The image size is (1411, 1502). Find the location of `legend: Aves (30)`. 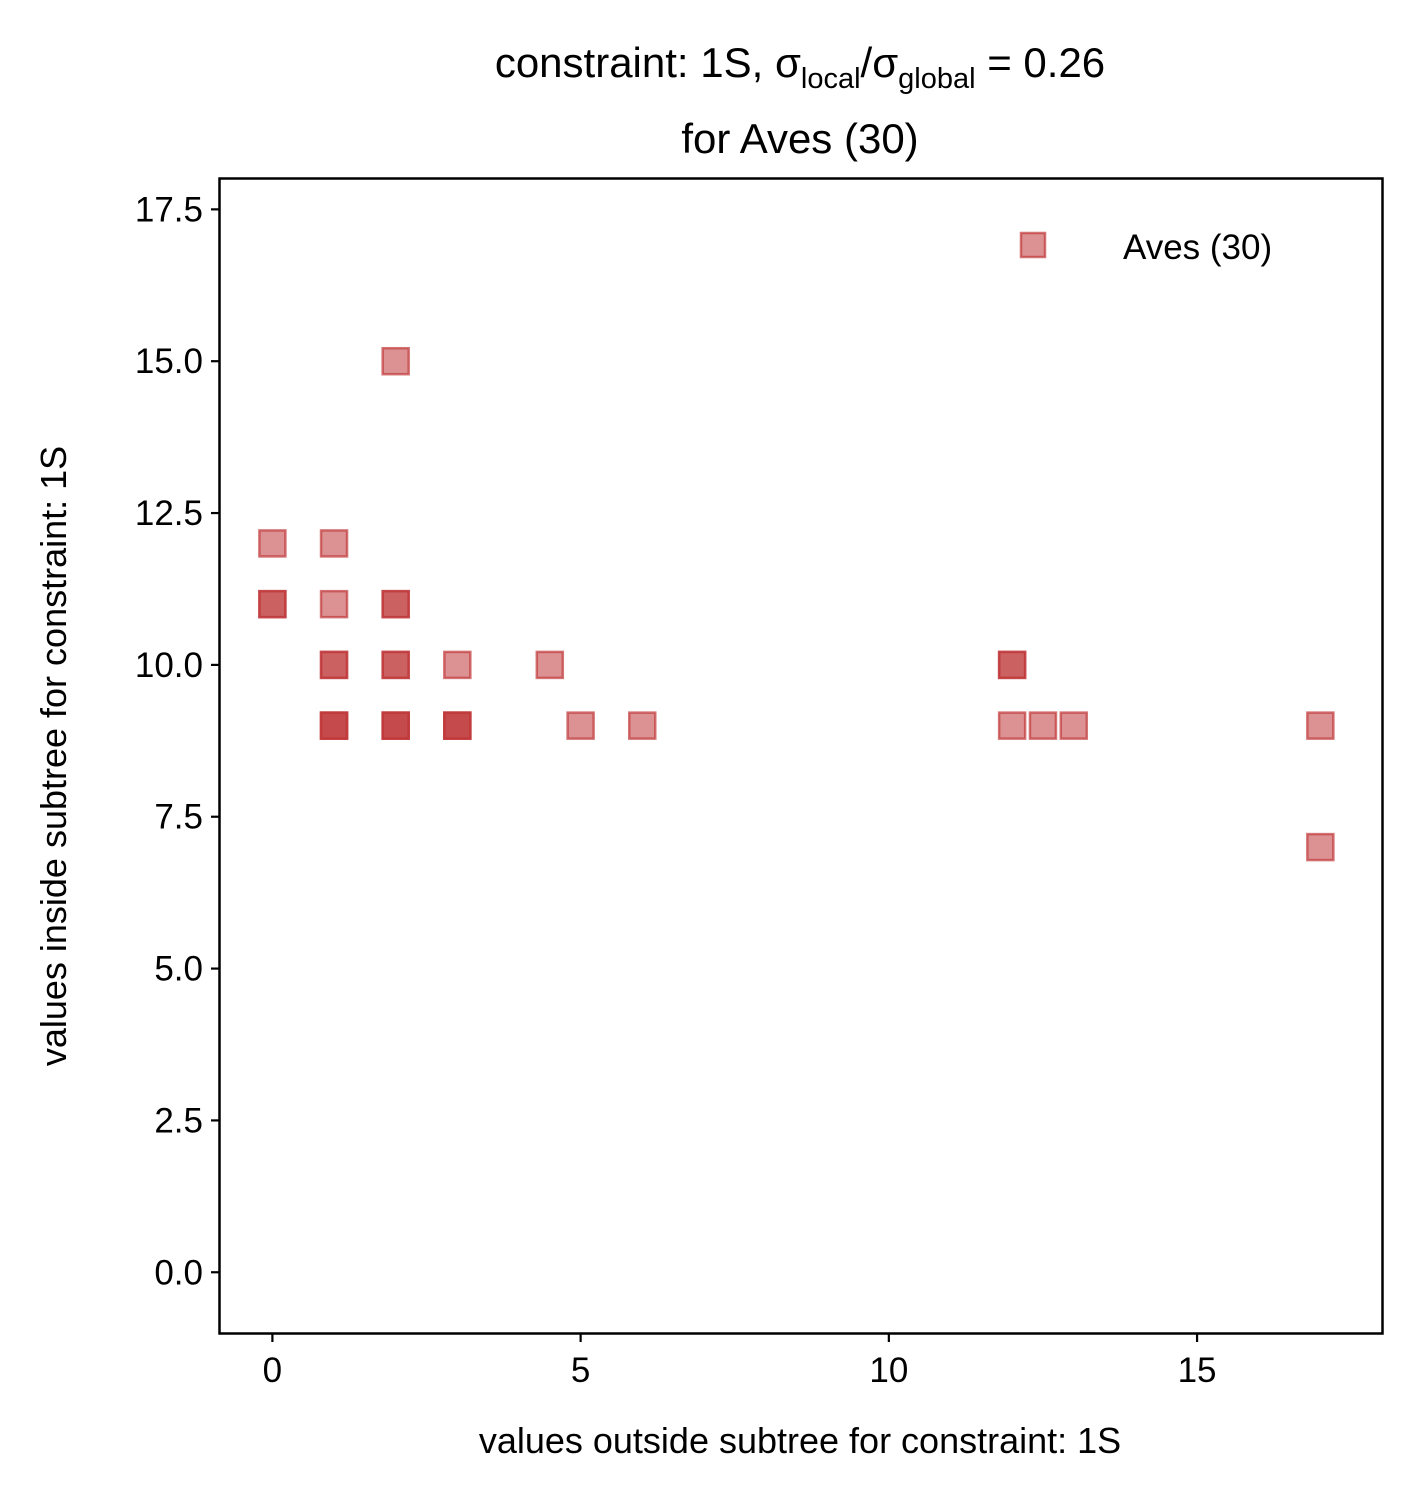

legend: Aves (30) is located at coordinates (1145, 247).